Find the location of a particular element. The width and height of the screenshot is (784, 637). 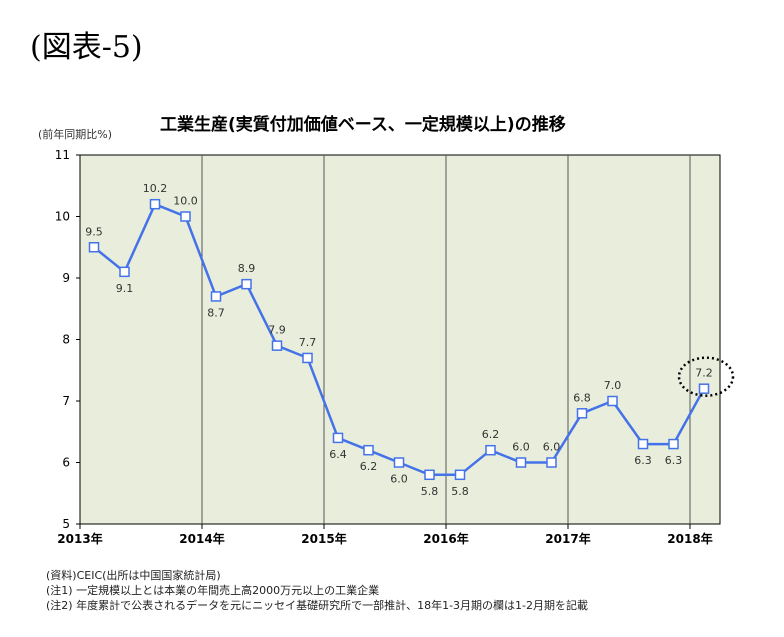

y-tick-label: 10 is located at coordinates (62, 217).